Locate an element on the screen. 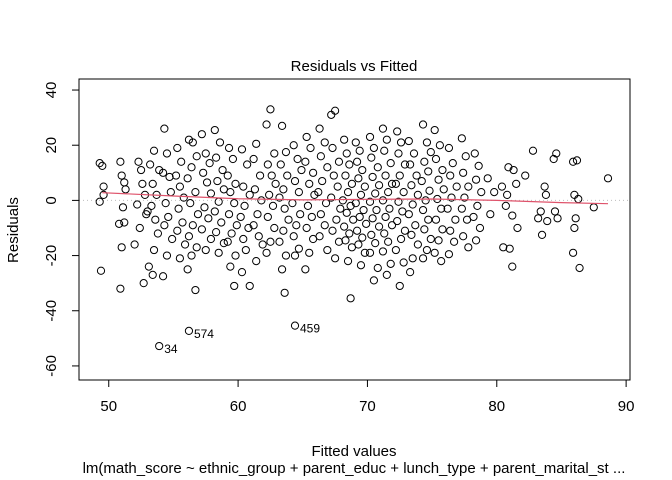  y-axis: -60 -40 -20 0 20 40 is located at coordinates (61, 229).